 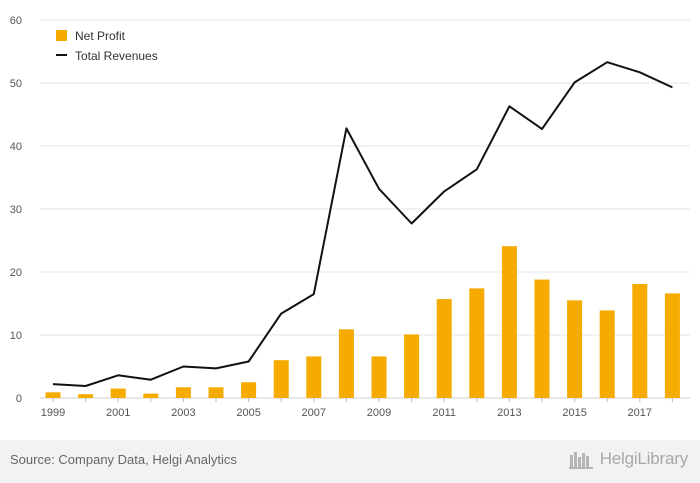 What do you see at coordinates (61, 35) in the screenshot?
I see `legend-swatch-net-profit` at bounding box center [61, 35].